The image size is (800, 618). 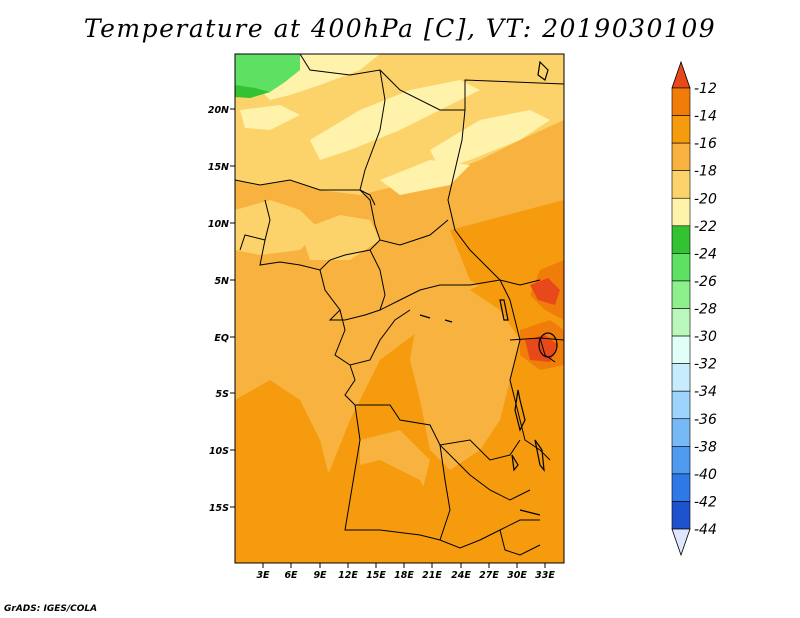 I want to click on y-tick-label: EQ, so click(x=221, y=338).